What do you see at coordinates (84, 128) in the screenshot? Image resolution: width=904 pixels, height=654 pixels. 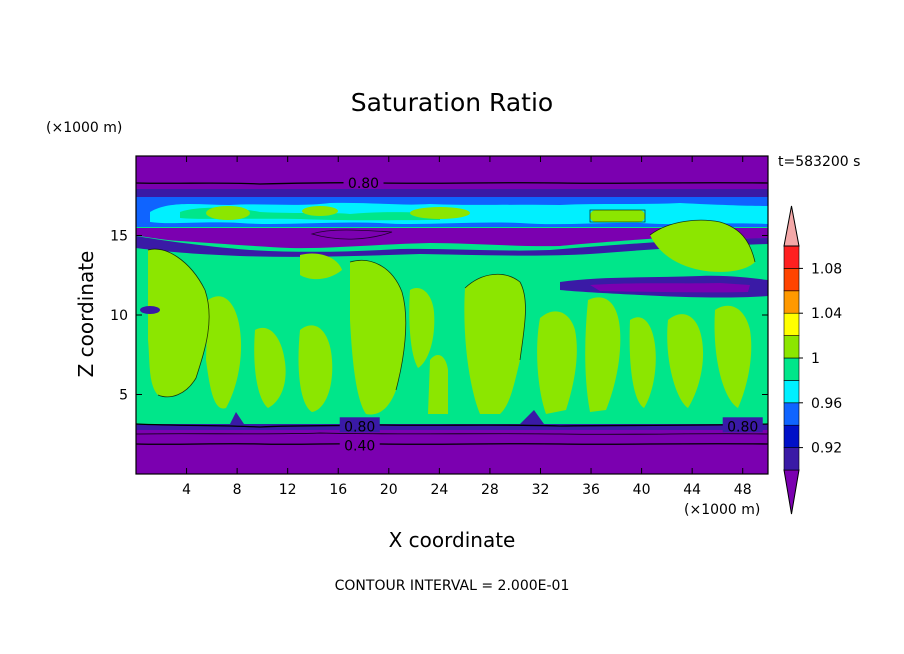 I see `y-unit-label: (×1000 m)` at bounding box center [84, 128].